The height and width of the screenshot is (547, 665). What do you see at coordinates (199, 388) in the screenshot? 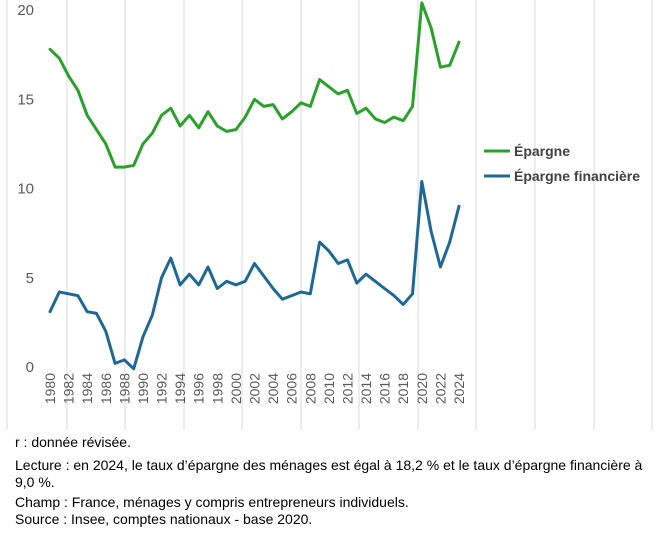
I see `x-tick-label: 1996` at bounding box center [199, 388].